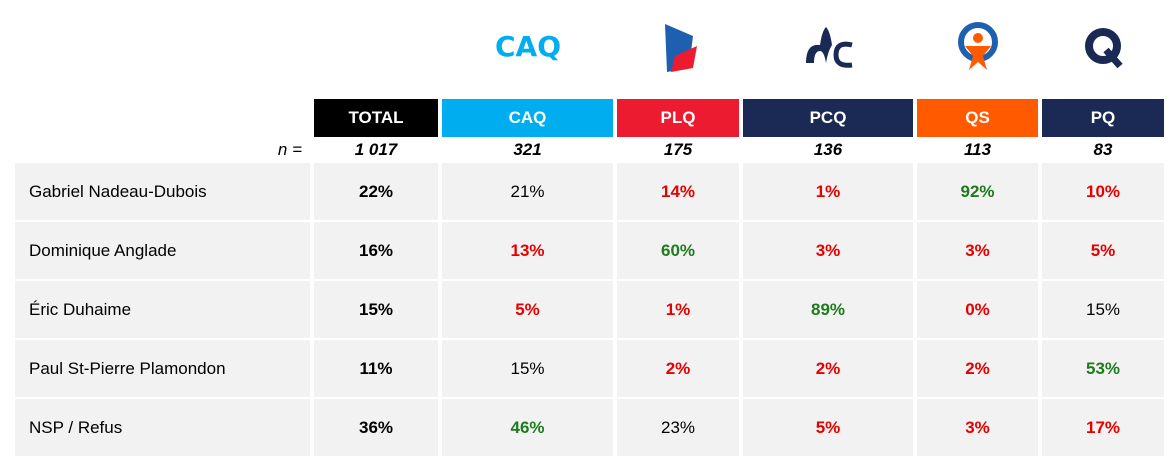  What do you see at coordinates (977, 191) in the screenshot?
I see `result-cell: 92%` at bounding box center [977, 191].